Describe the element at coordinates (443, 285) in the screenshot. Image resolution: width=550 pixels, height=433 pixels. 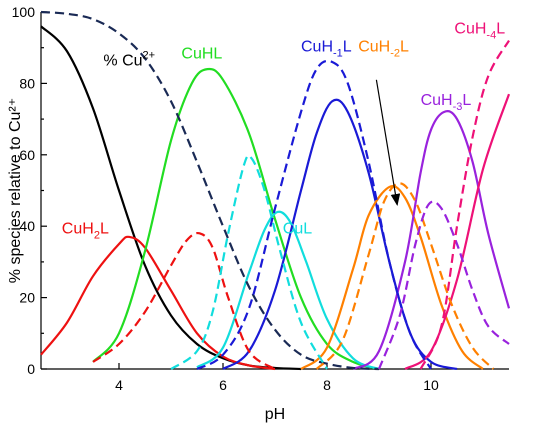
I see `series-cuh-3l-dashed` at that location.